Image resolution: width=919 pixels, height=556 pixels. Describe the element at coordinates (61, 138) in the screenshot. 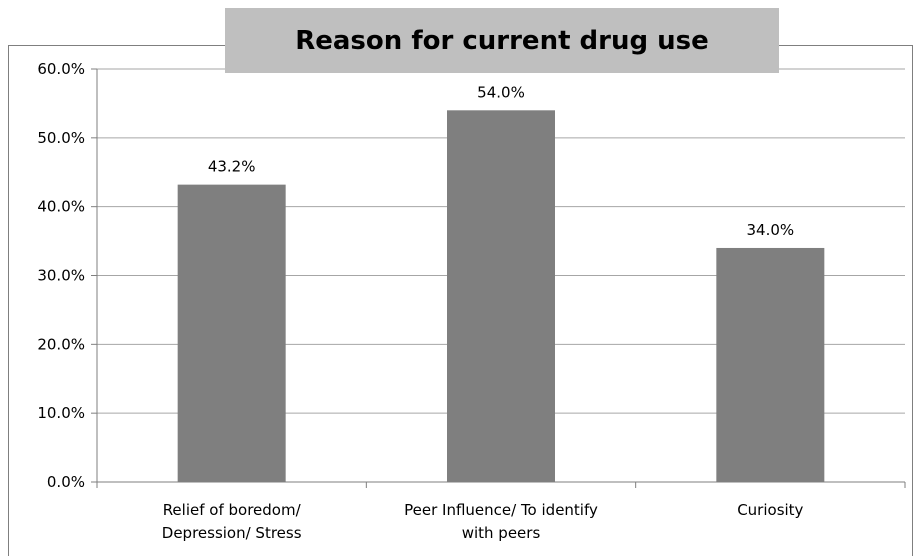

I see `y-tick-label: 50.0%` at that location.